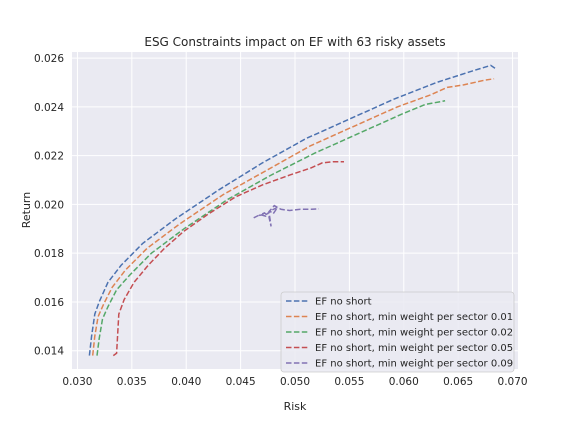  Describe the element at coordinates (458, 382) in the screenshot. I see `x-tick-label: 0.065` at that location.